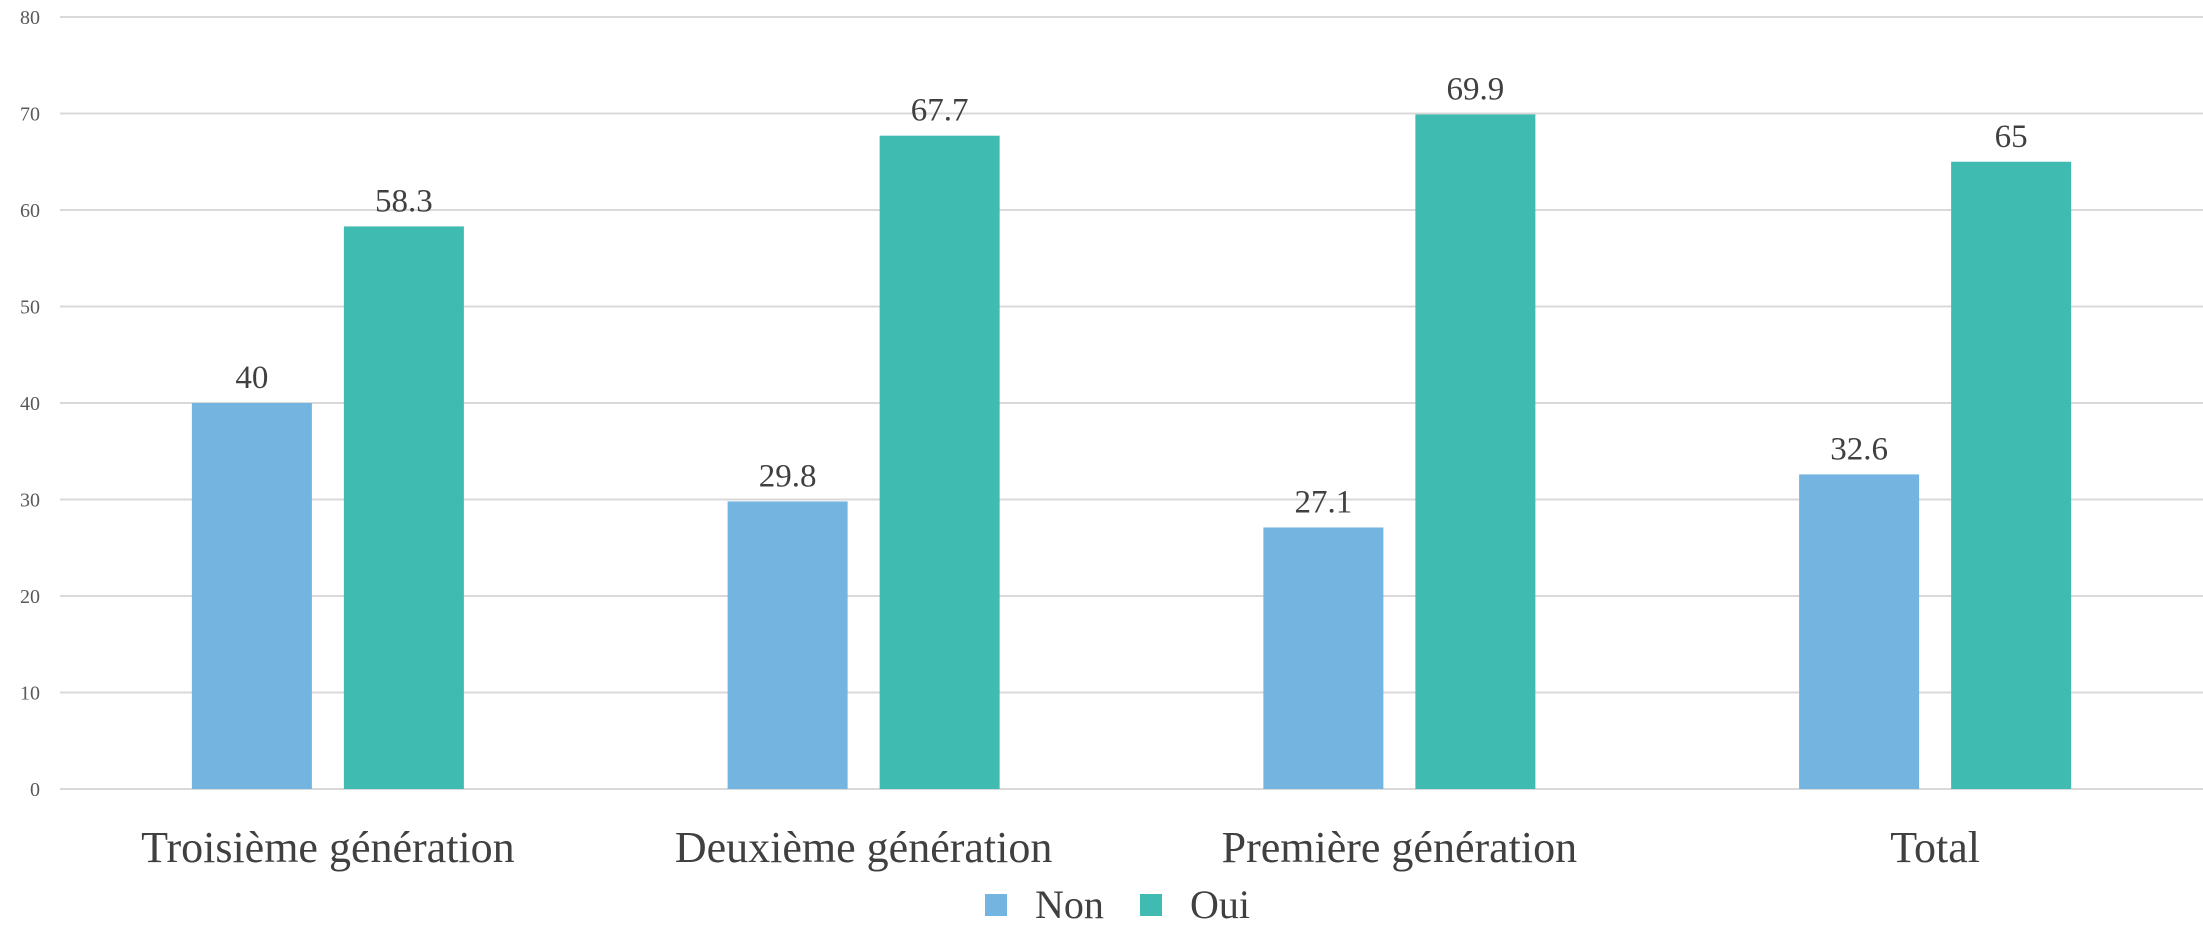 The height and width of the screenshot is (937, 2203). I want to click on y-tick-label: 30, so click(30, 501).